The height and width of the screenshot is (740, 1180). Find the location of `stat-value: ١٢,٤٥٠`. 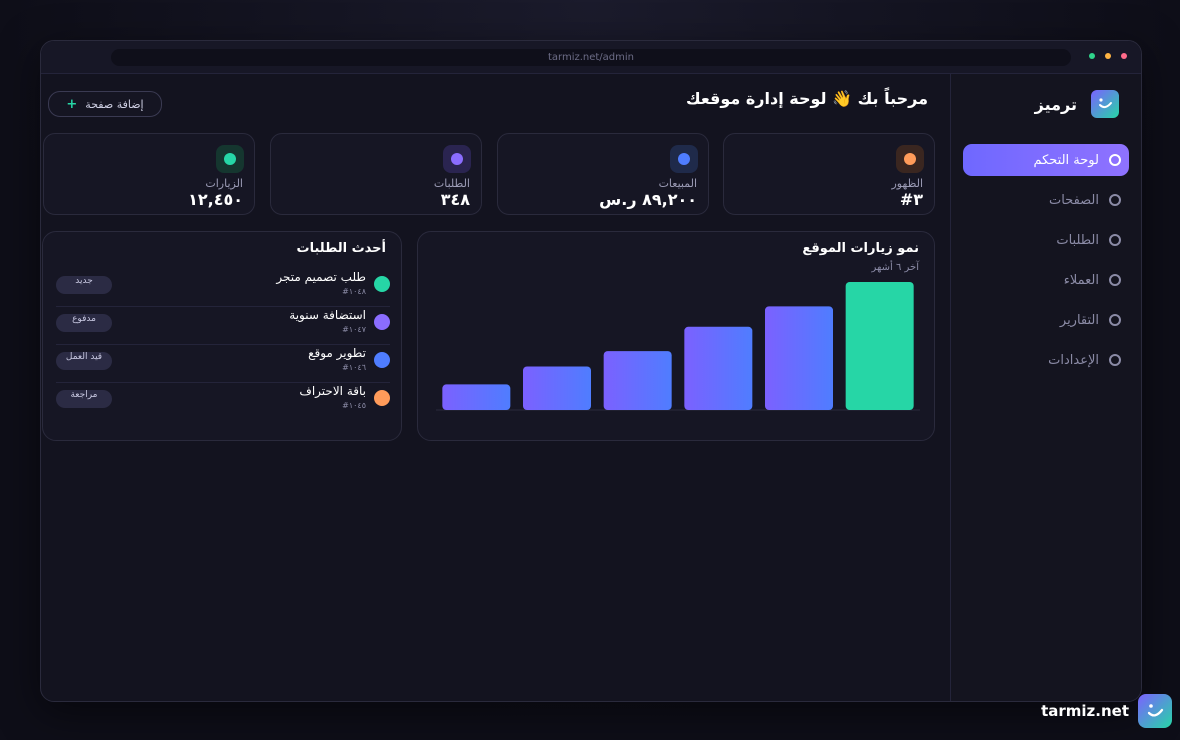

stat-value: ١٢,٤٥٠ is located at coordinates (215, 199).